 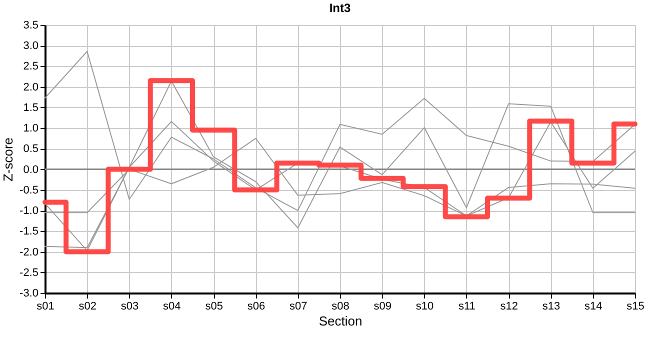 What do you see at coordinates (551, 306) in the screenshot?
I see `x-tick-label: s13` at bounding box center [551, 306].